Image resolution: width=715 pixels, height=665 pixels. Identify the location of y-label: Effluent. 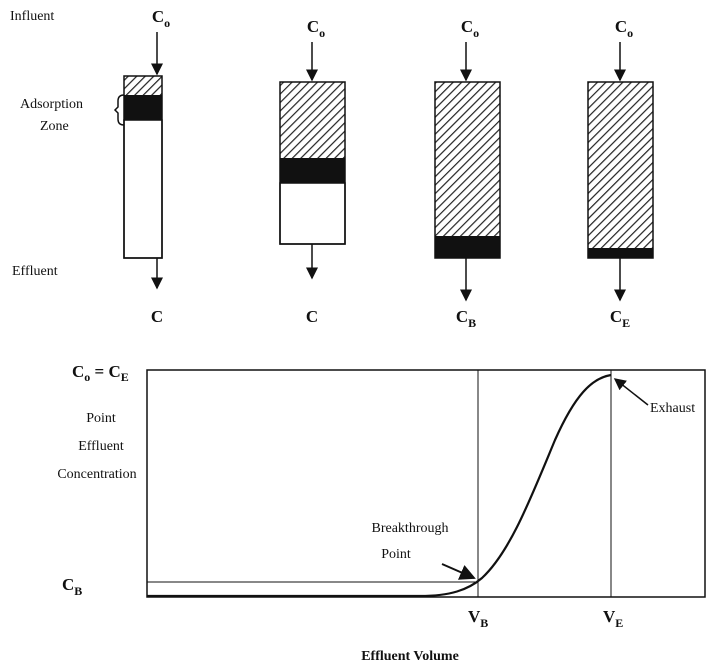
(101, 446).